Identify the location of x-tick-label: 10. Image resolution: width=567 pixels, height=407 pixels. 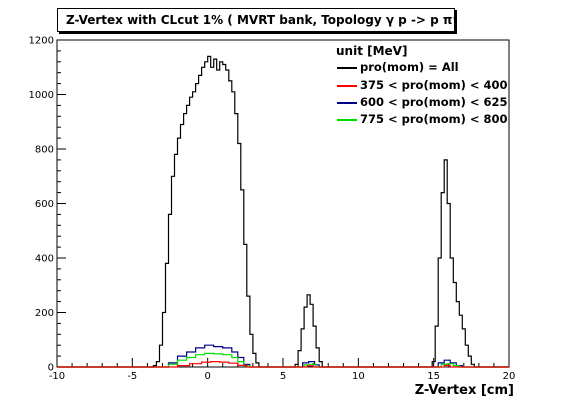
(358, 376).